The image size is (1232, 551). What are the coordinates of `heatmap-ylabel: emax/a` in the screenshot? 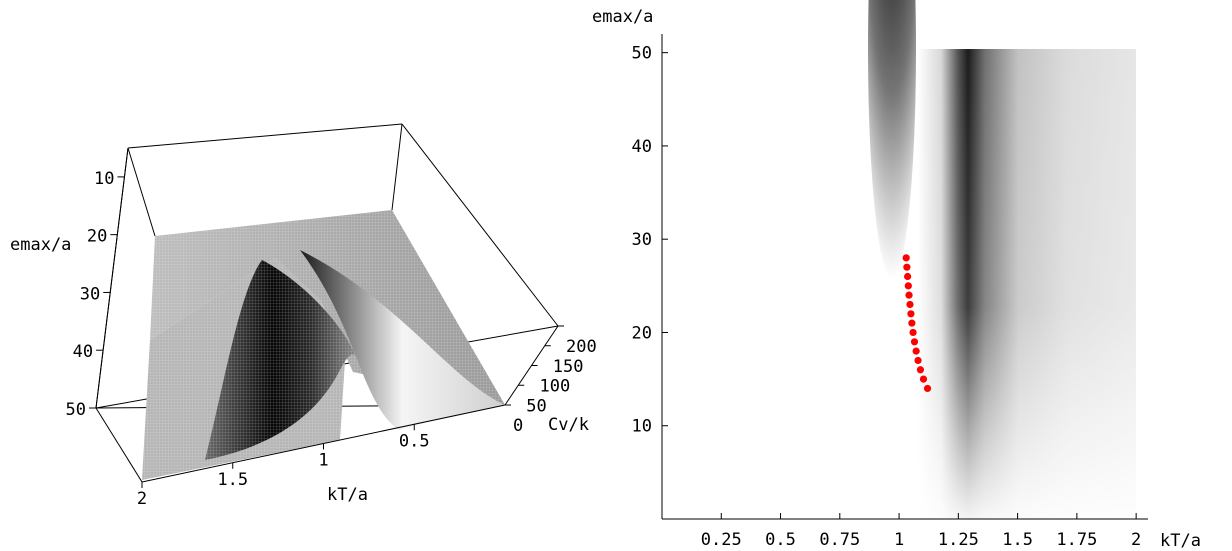 It's located at (622, 17).